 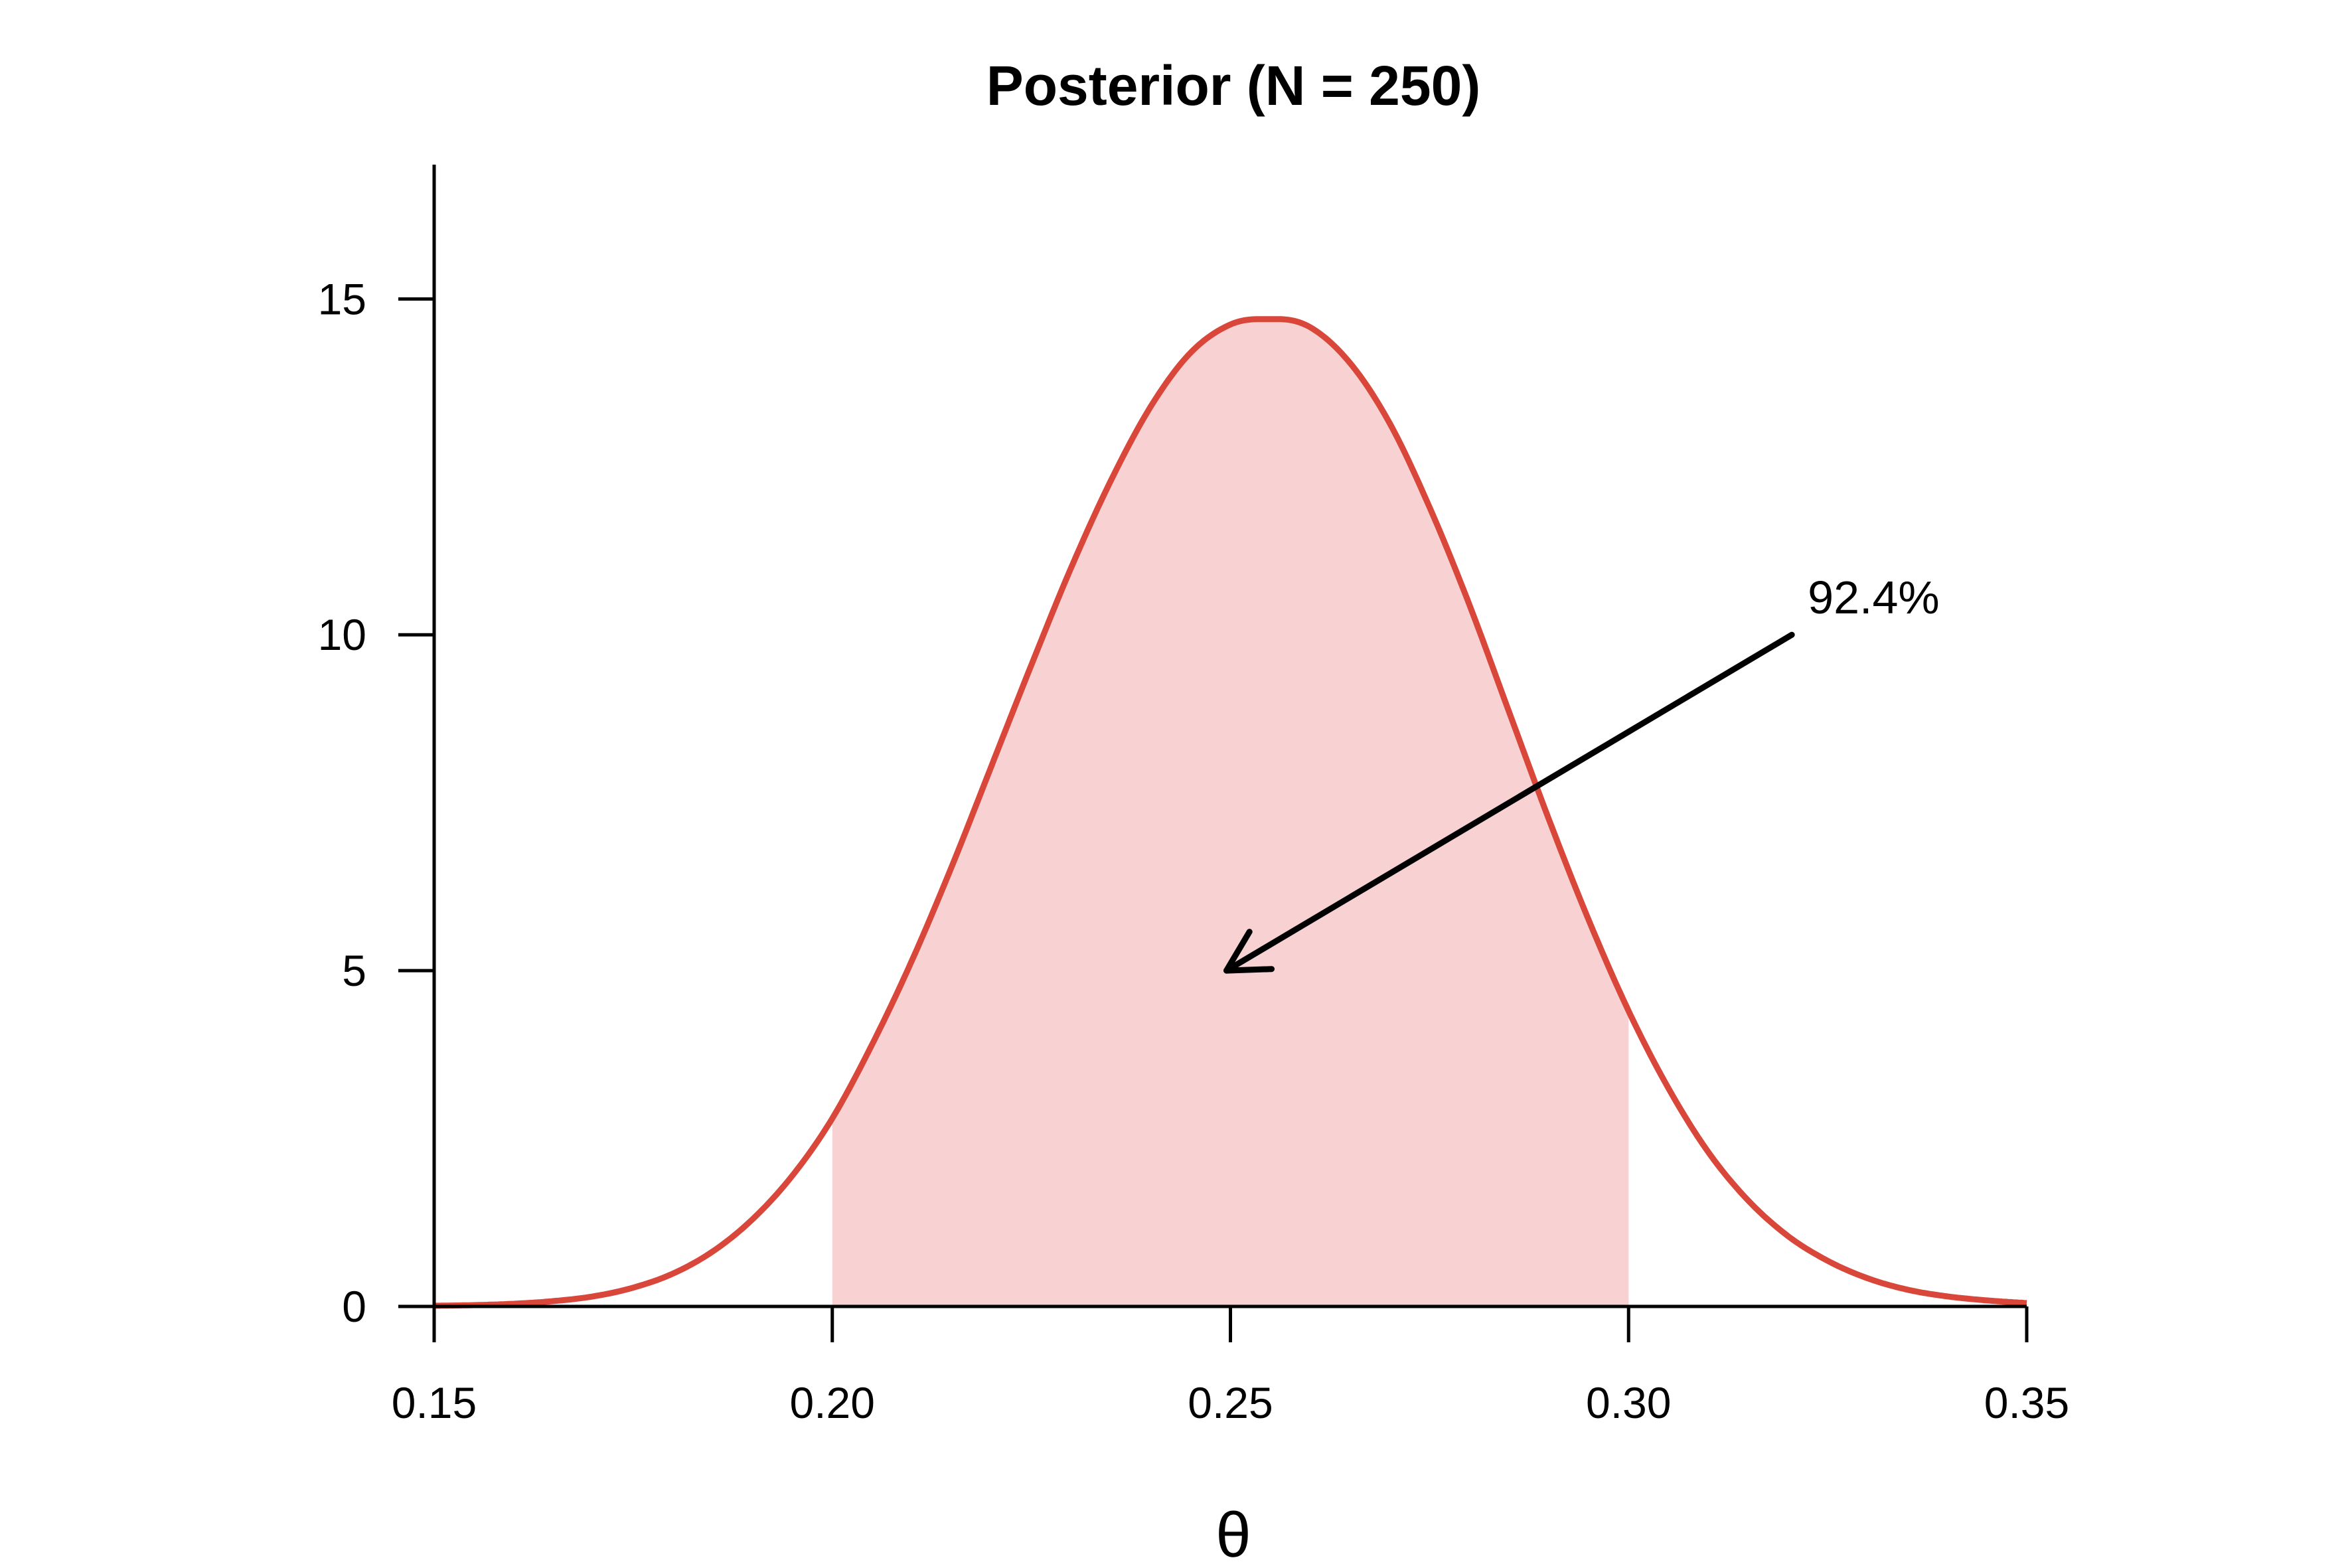 I want to click on x-axis-title: θ, so click(x=1233, y=1534).